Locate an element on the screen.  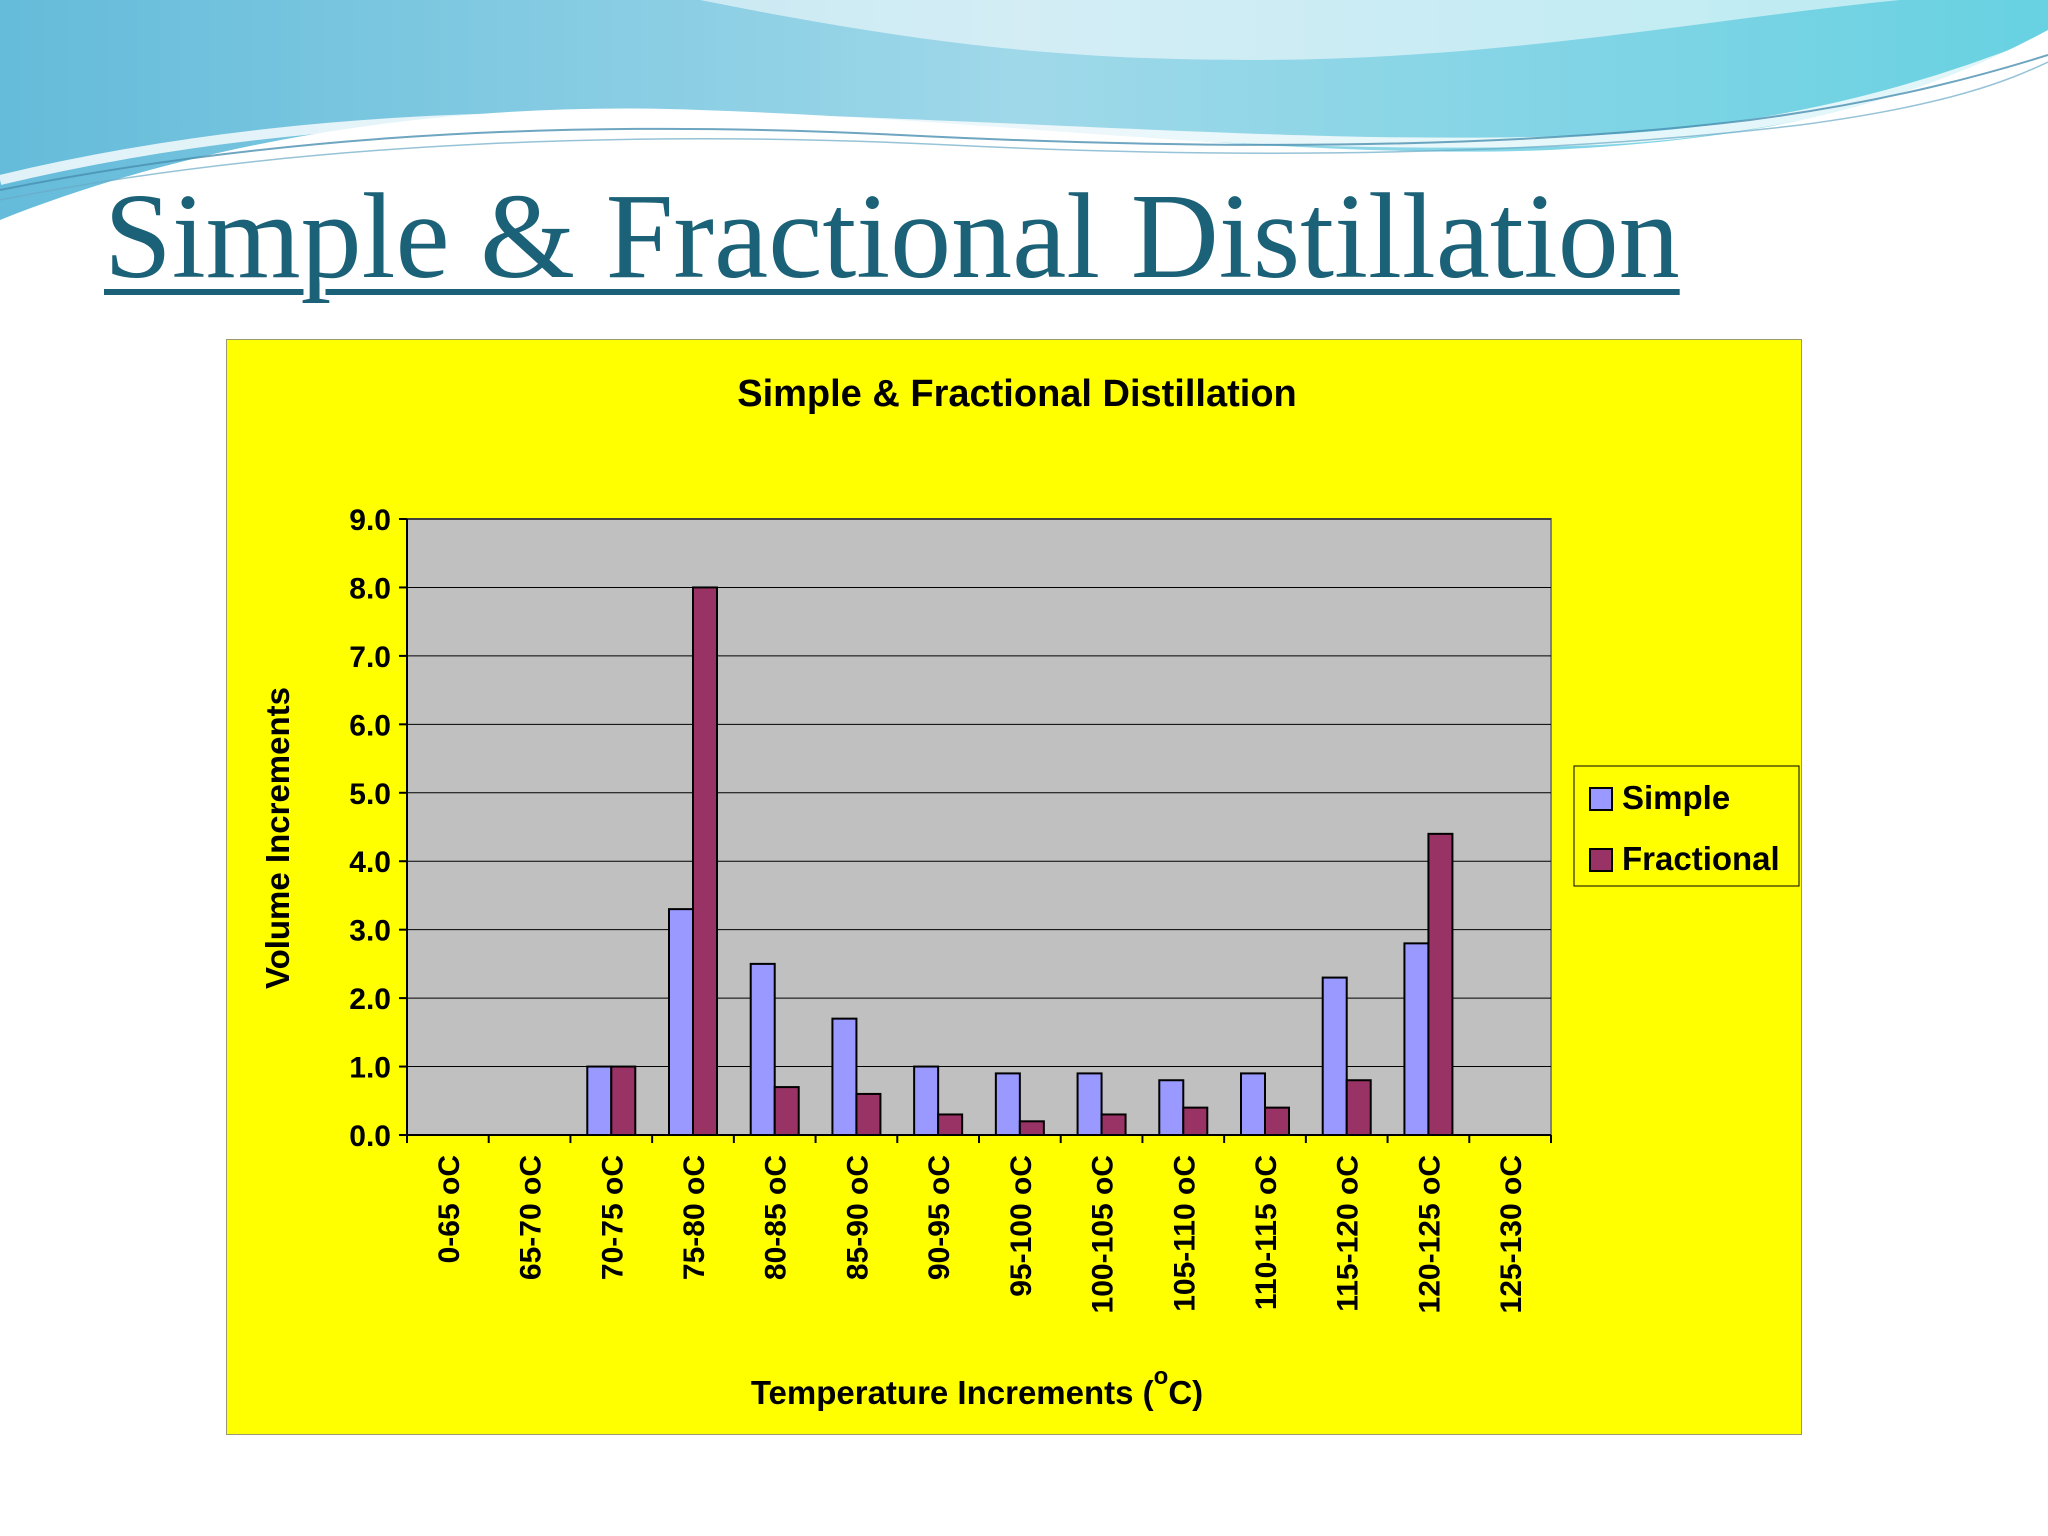
y-axis-label: Volume Increments is located at coordinates (277, 838).